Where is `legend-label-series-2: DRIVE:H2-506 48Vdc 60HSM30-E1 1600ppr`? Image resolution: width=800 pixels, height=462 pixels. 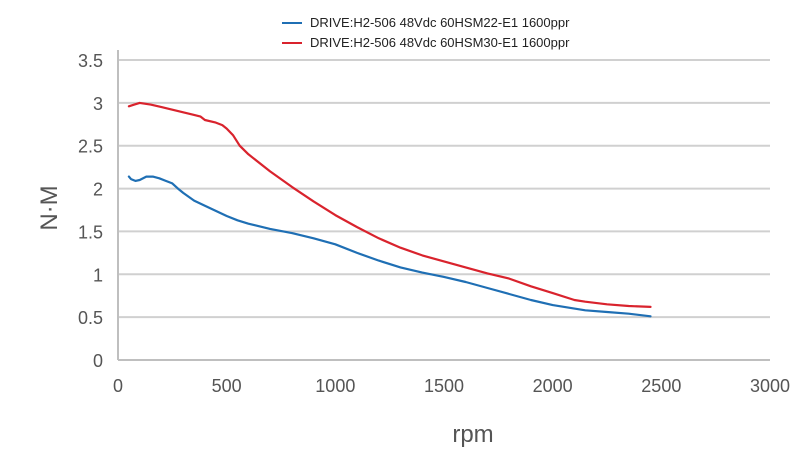
legend-label-series-2: DRIVE:H2-506 48Vdc 60HSM30-E1 1600ppr is located at coordinates (440, 42).